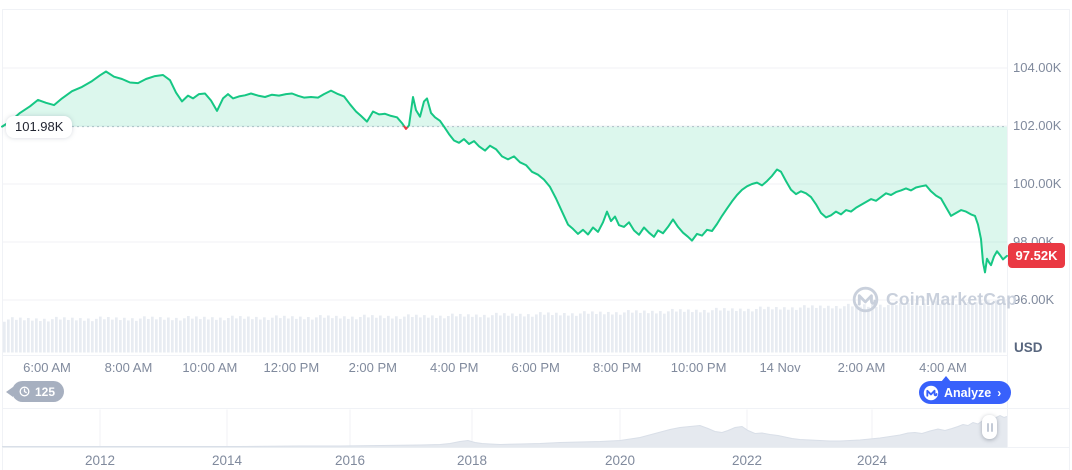 This screenshot has width=1072, height=470. What do you see at coordinates (291, 367) in the screenshot?
I see `x-axis-label: 12:00 PM` at bounding box center [291, 367].